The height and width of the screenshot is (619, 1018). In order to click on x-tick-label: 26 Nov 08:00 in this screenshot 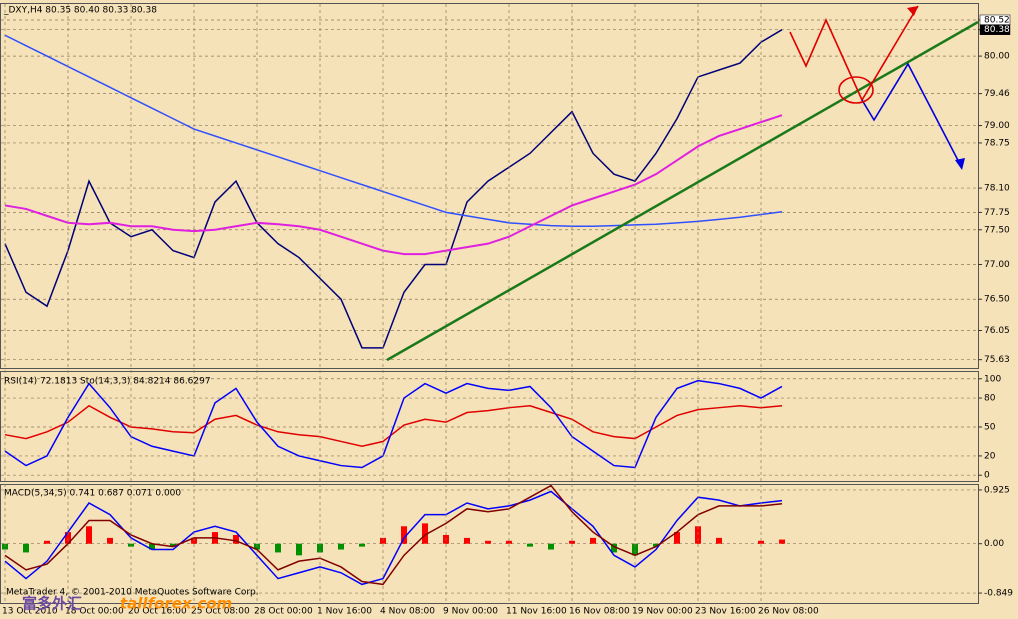, I will do `click(788, 612)`.